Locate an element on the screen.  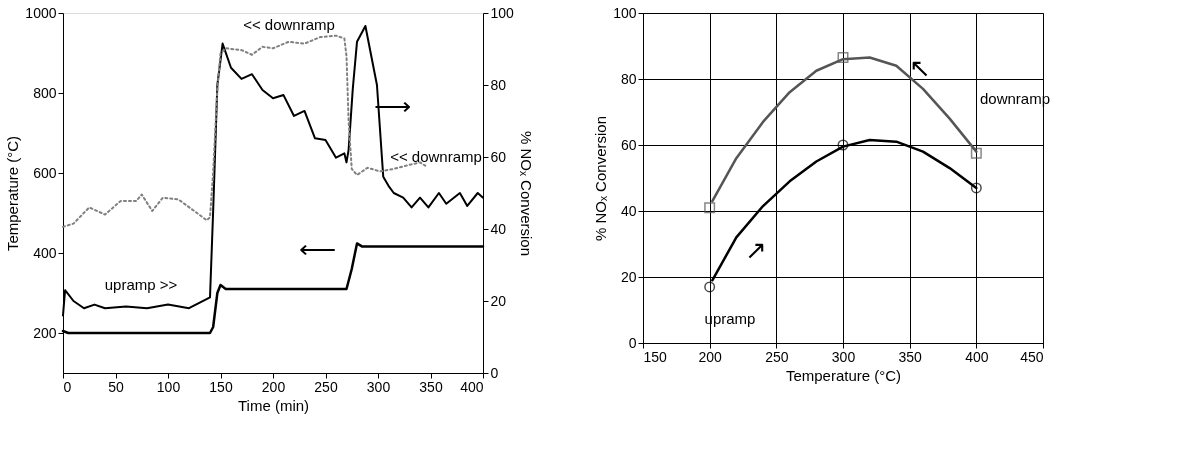
y-tick-label: 60 is located at coordinates (628, 144).